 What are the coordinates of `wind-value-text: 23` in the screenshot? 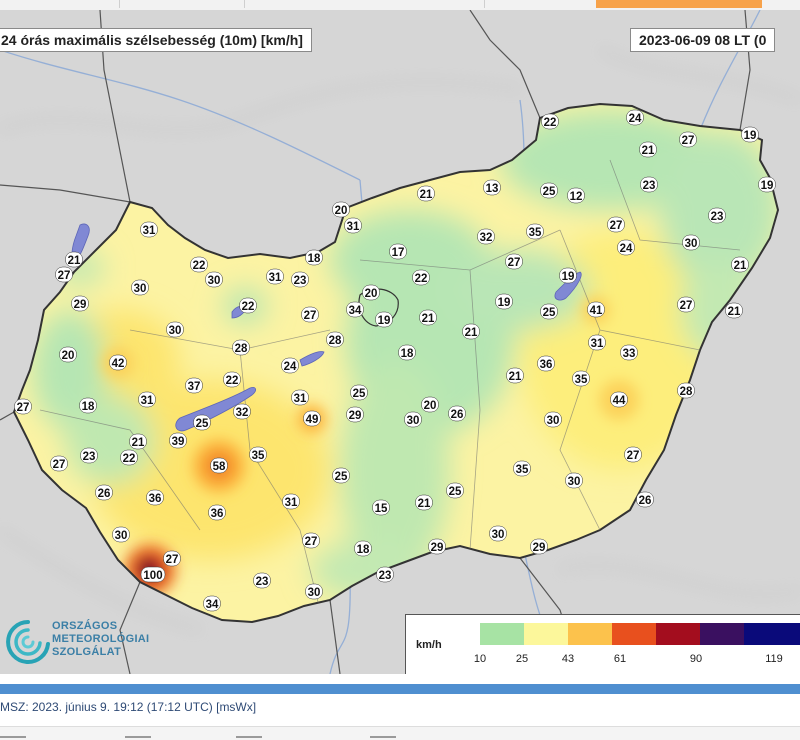 It's located at (385, 576).